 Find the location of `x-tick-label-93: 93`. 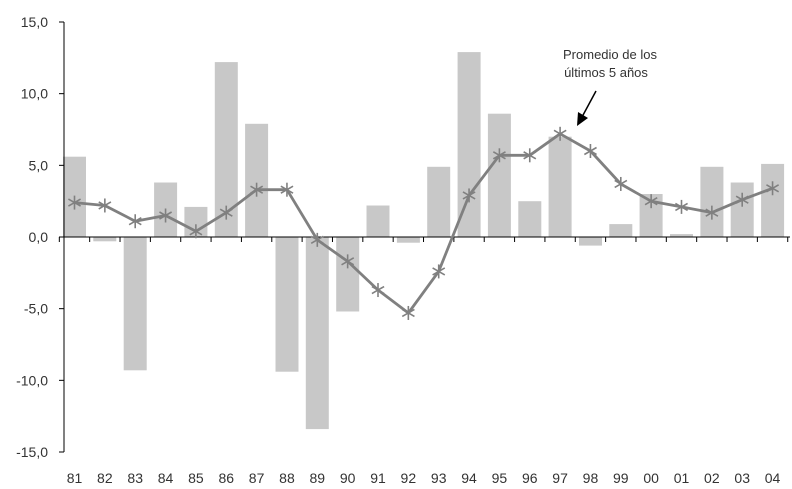

x-tick-label-93: 93 is located at coordinates (439, 478).